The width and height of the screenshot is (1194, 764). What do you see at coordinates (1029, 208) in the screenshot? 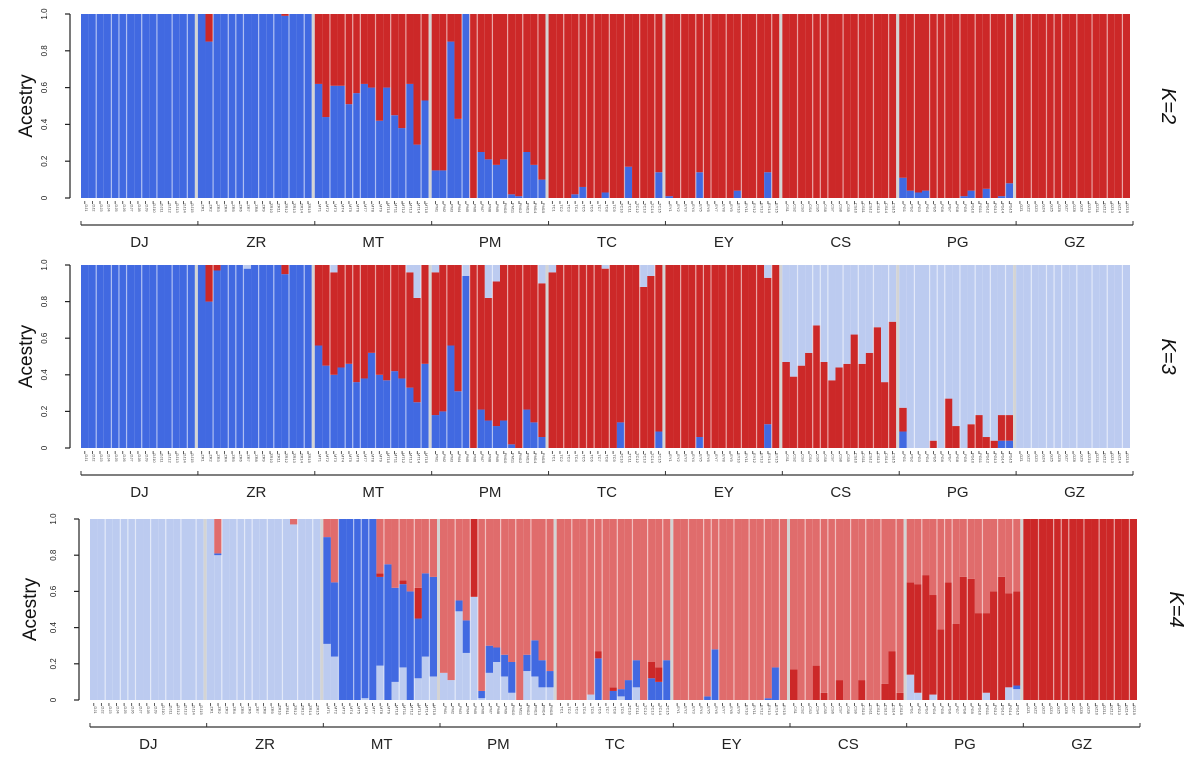
I see `sample-label: GZ2` at bounding box center [1029, 208].